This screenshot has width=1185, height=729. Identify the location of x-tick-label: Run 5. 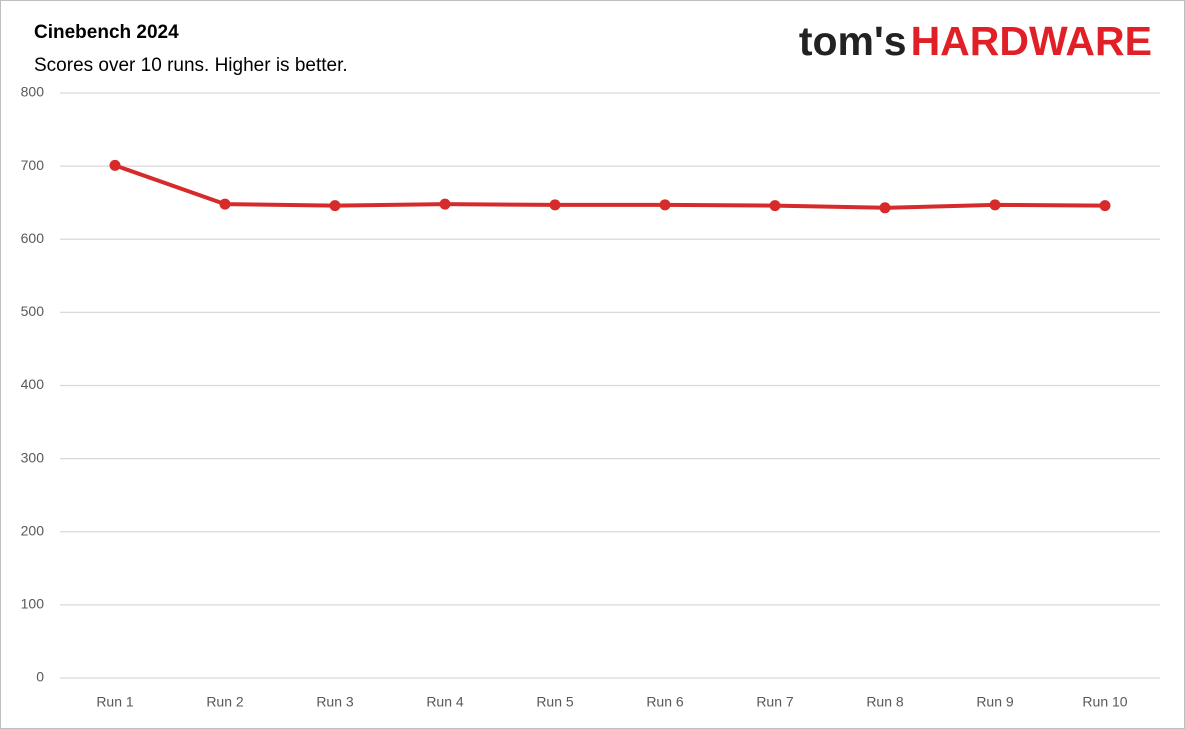
(555, 702).